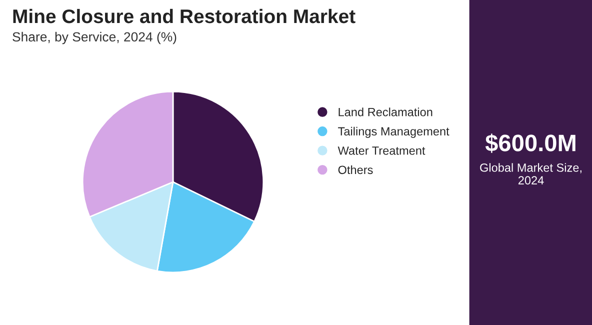  What do you see at coordinates (94, 38) in the screenshot?
I see `chart-subtitle: Share, by Service, 2024 (%)` at bounding box center [94, 38].